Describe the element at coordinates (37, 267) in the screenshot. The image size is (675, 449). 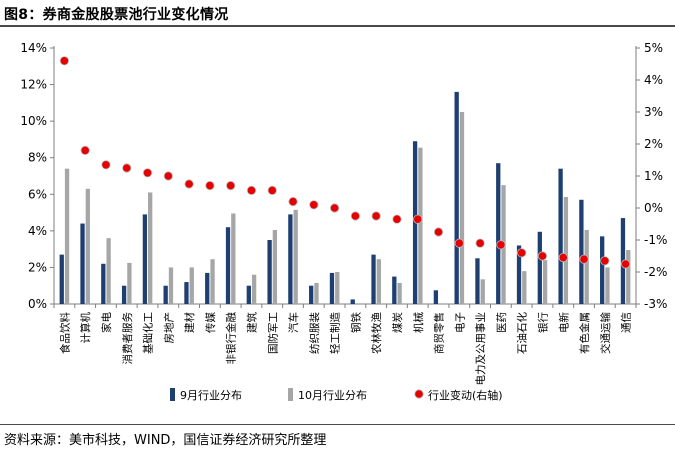
I see `y-tick-label: 2%` at that location.